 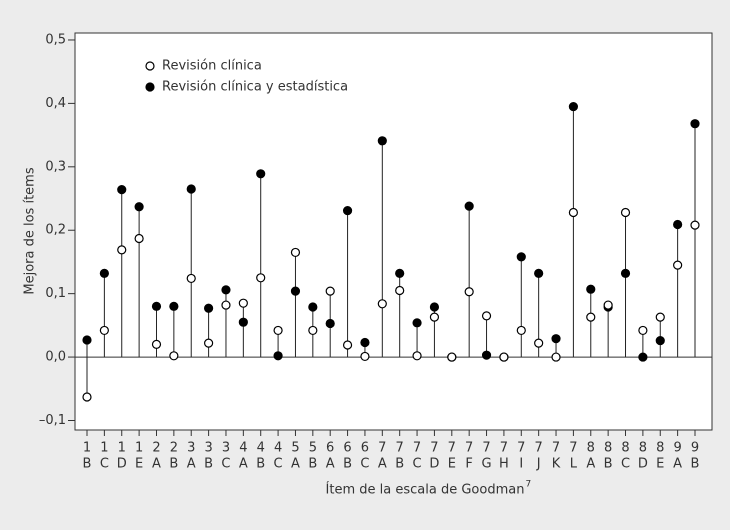 What do you see at coordinates (538, 464) in the screenshot?
I see `x-tick-label: J` at bounding box center [538, 464].